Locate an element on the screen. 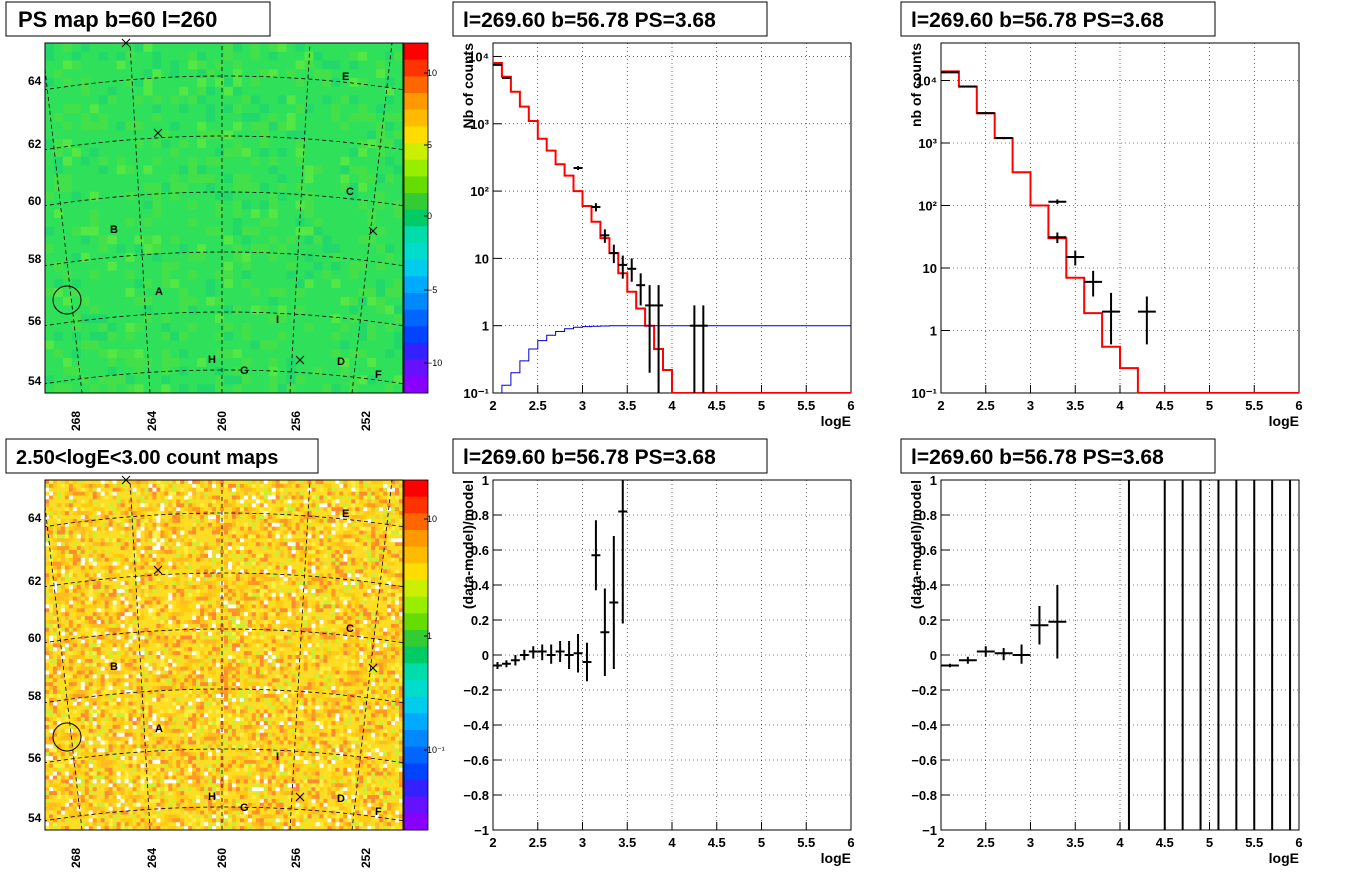  map-source-label: E is located at coordinates (345, 77).